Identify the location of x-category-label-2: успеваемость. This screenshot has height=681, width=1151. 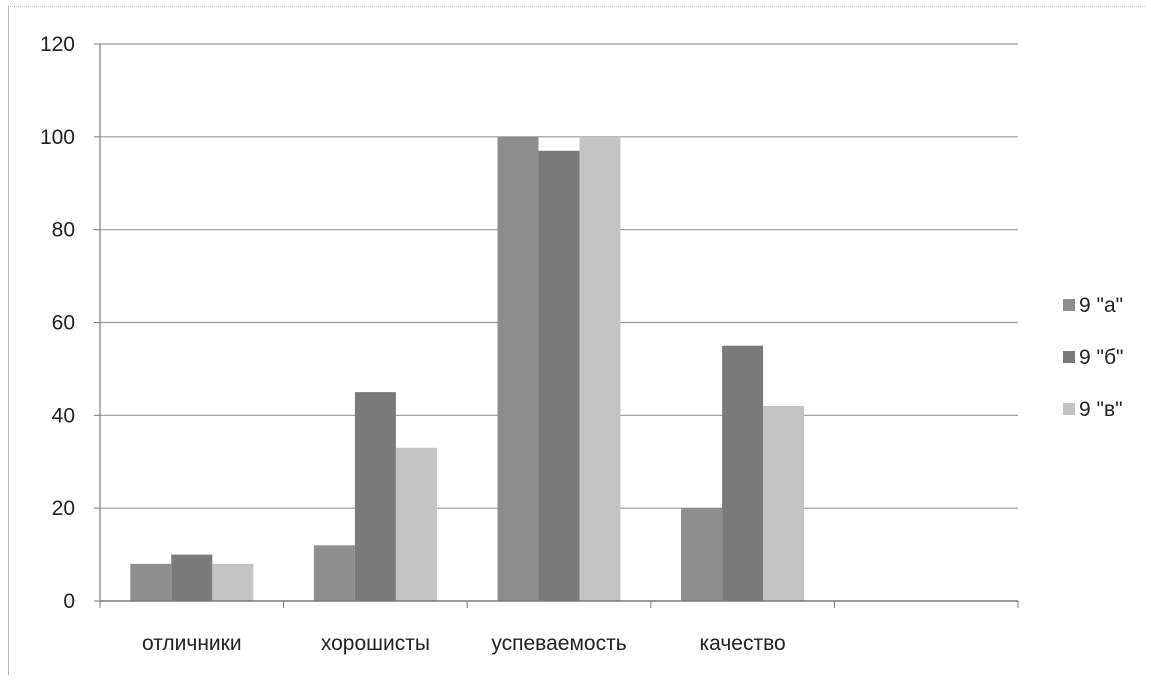
(558, 643).